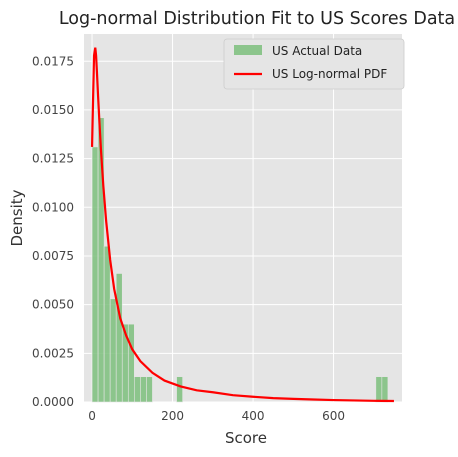  Describe the element at coordinates (253, 416) in the screenshot. I see `x-tick-label: 400` at that location.